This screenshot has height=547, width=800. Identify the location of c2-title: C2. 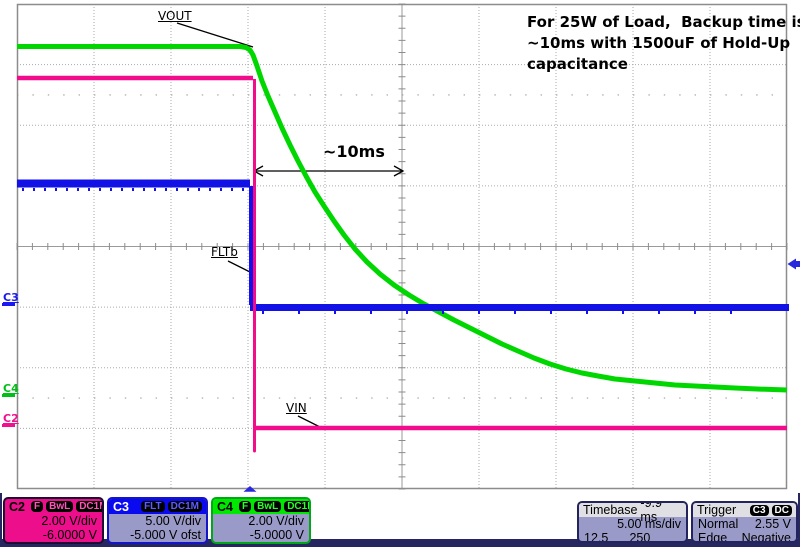
(17, 506).